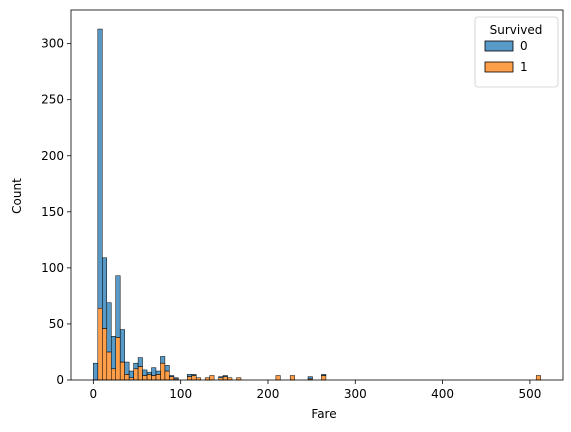 The image size is (571, 432). I want to click on legend-entry-0: 0, so click(524, 46).